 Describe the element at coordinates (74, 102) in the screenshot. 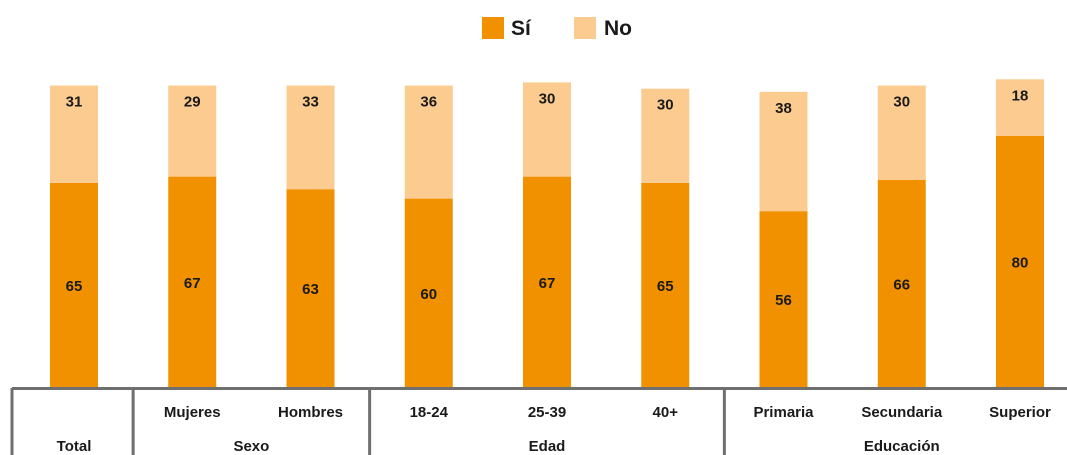

I see `data-label-no: 31` at that location.